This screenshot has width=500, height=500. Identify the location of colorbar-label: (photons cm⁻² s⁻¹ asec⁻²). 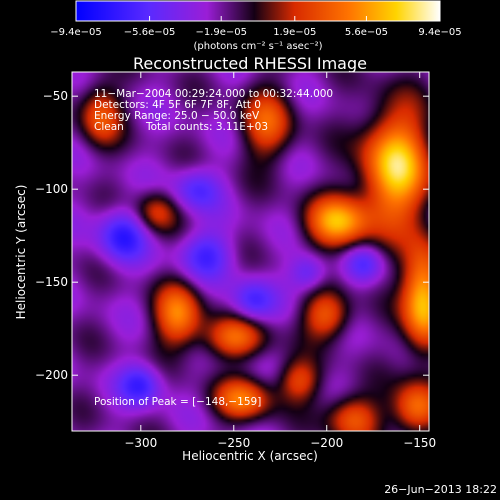
(257, 46).